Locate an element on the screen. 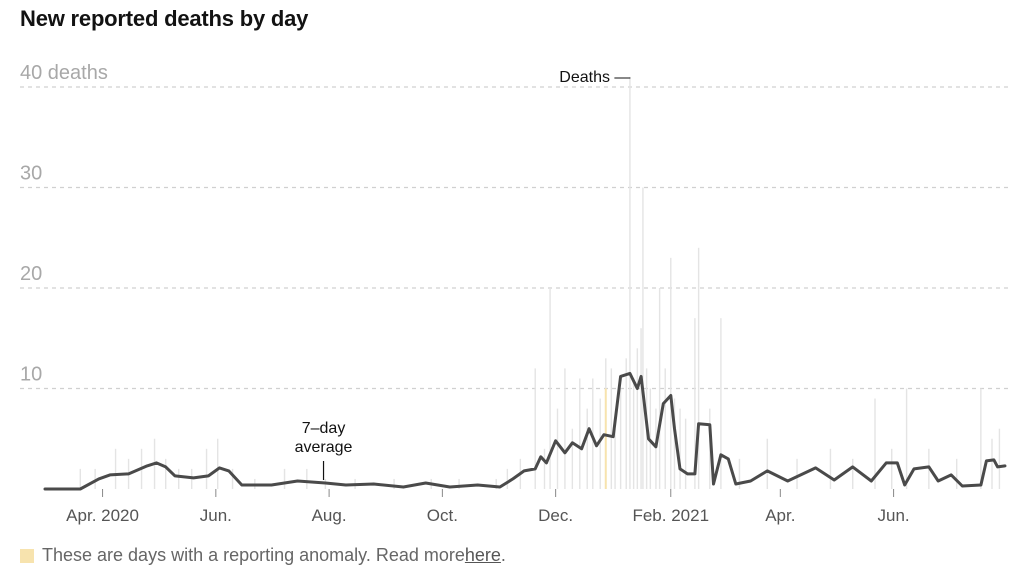 This screenshot has width=1024, height=577. y-tick-label: 10 is located at coordinates (31, 375).